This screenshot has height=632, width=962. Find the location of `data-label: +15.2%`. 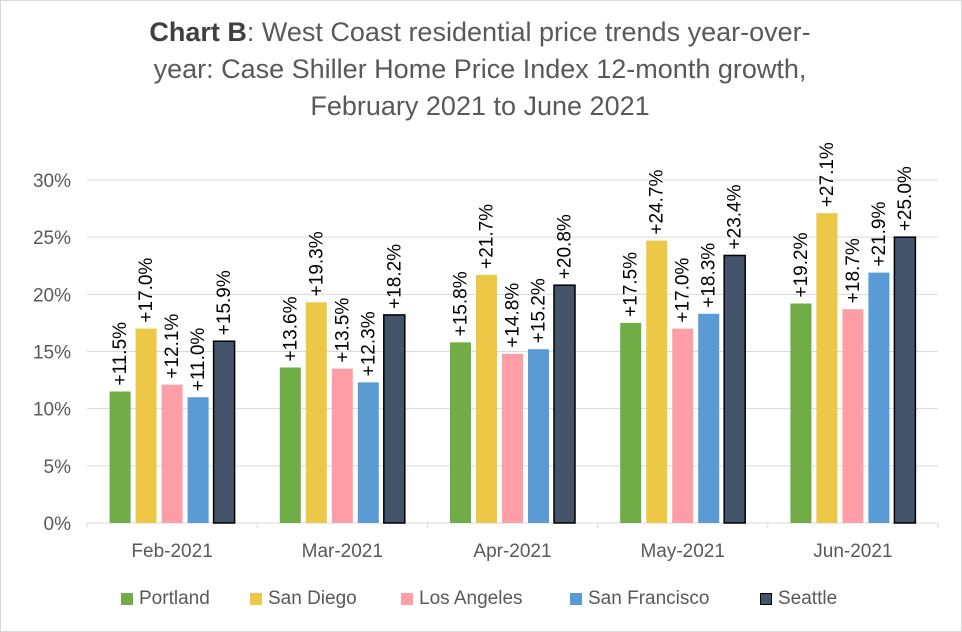

data-label: +15.2% is located at coordinates (539, 310).